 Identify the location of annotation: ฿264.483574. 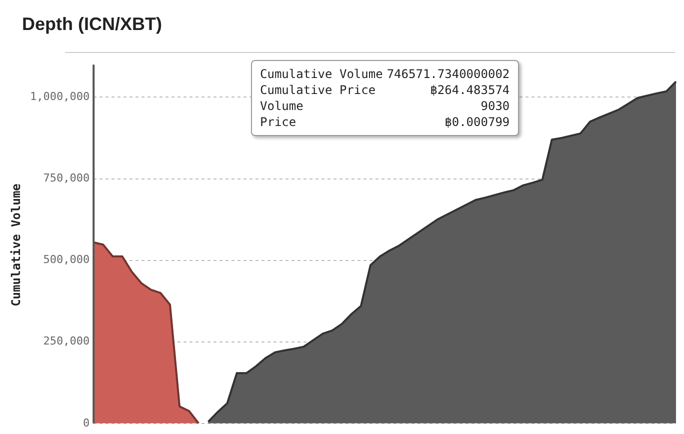
(470, 90).